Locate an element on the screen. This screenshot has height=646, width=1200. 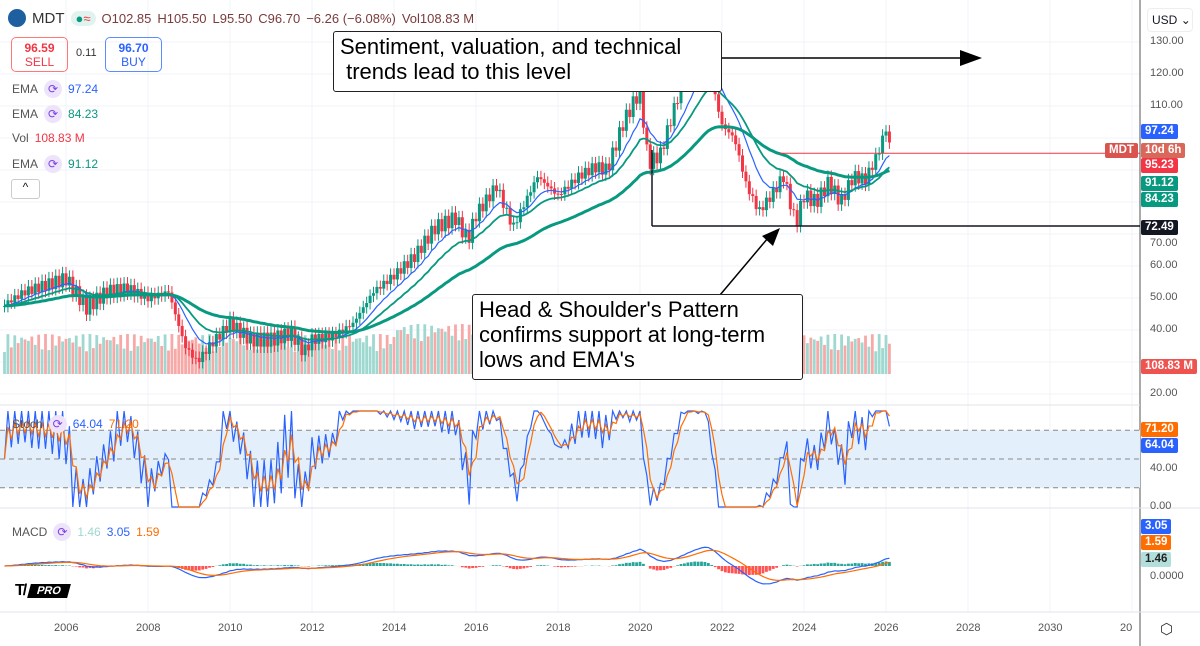
symbol: MDT is located at coordinates (48, 18).